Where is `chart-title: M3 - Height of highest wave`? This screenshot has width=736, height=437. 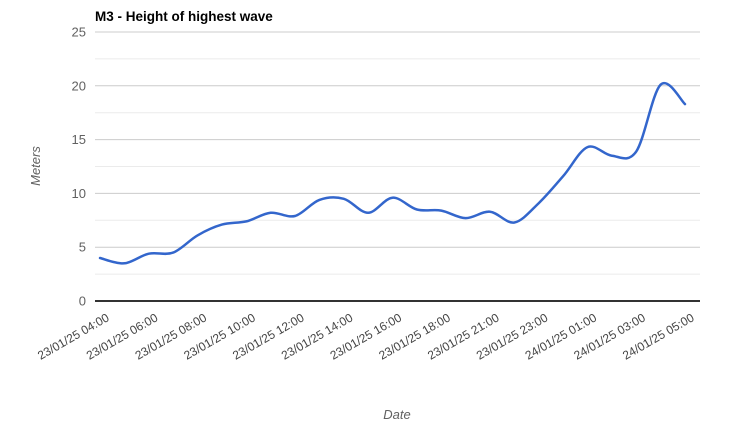 chart-title: M3 - Height of highest wave is located at coordinates (184, 16).